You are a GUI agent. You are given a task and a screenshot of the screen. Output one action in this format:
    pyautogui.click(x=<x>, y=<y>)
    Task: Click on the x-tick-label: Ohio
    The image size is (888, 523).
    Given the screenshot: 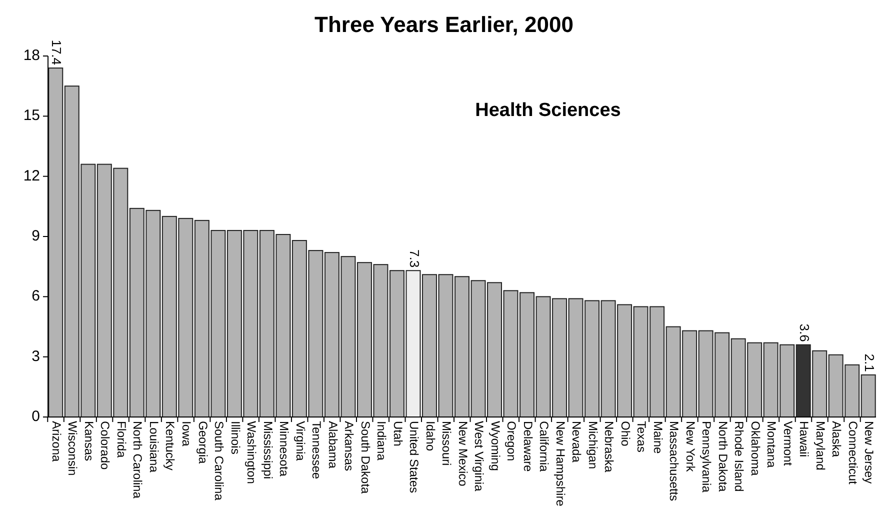 What is the action you would take?
    pyautogui.click(x=625, y=434)
    